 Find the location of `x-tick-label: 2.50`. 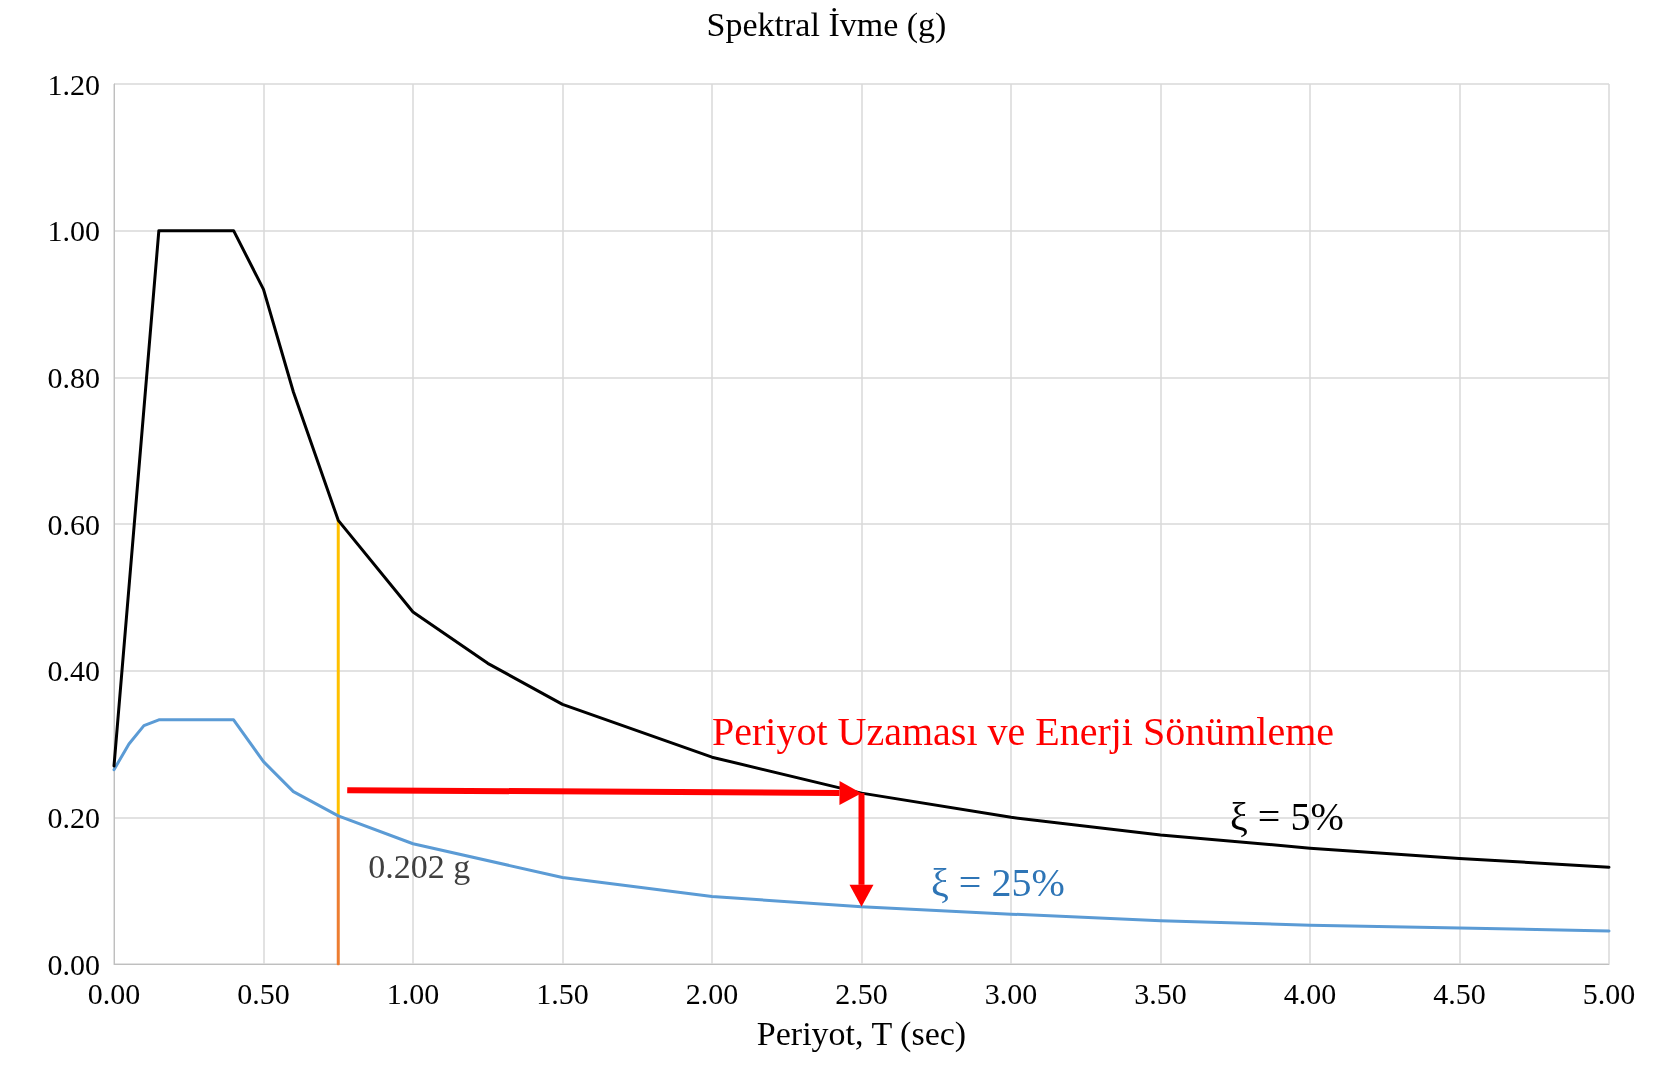

x-tick-label: 2.50 is located at coordinates (861, 993).